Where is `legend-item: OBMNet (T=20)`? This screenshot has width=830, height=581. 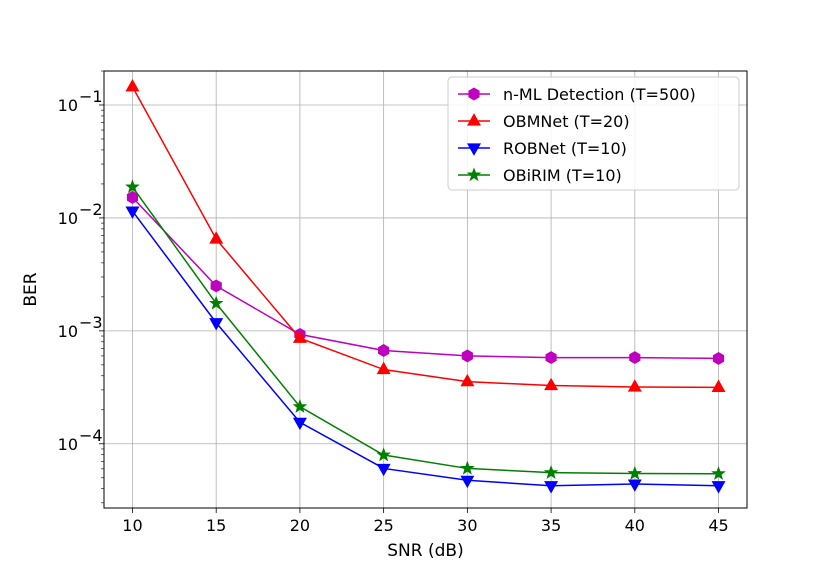 legend-item: OBMNet (T=20) is located at coordinates (544, 121).